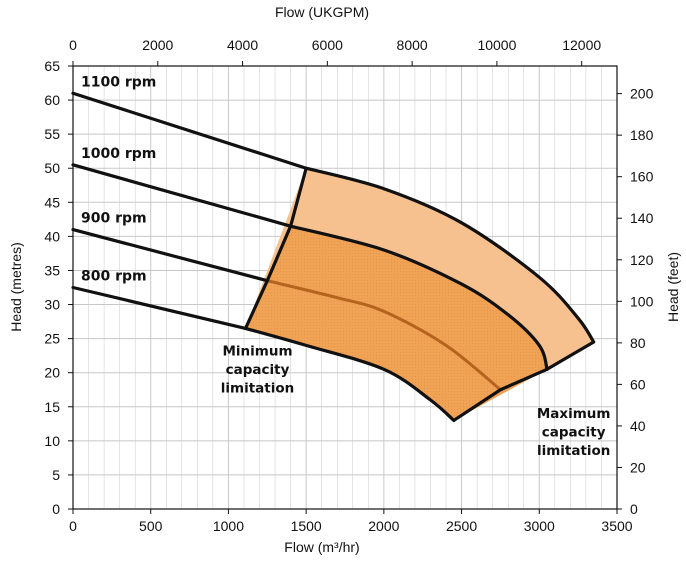 The image size is (686, 562). I want to click on y-tick-label: 10, so click(52, 441).